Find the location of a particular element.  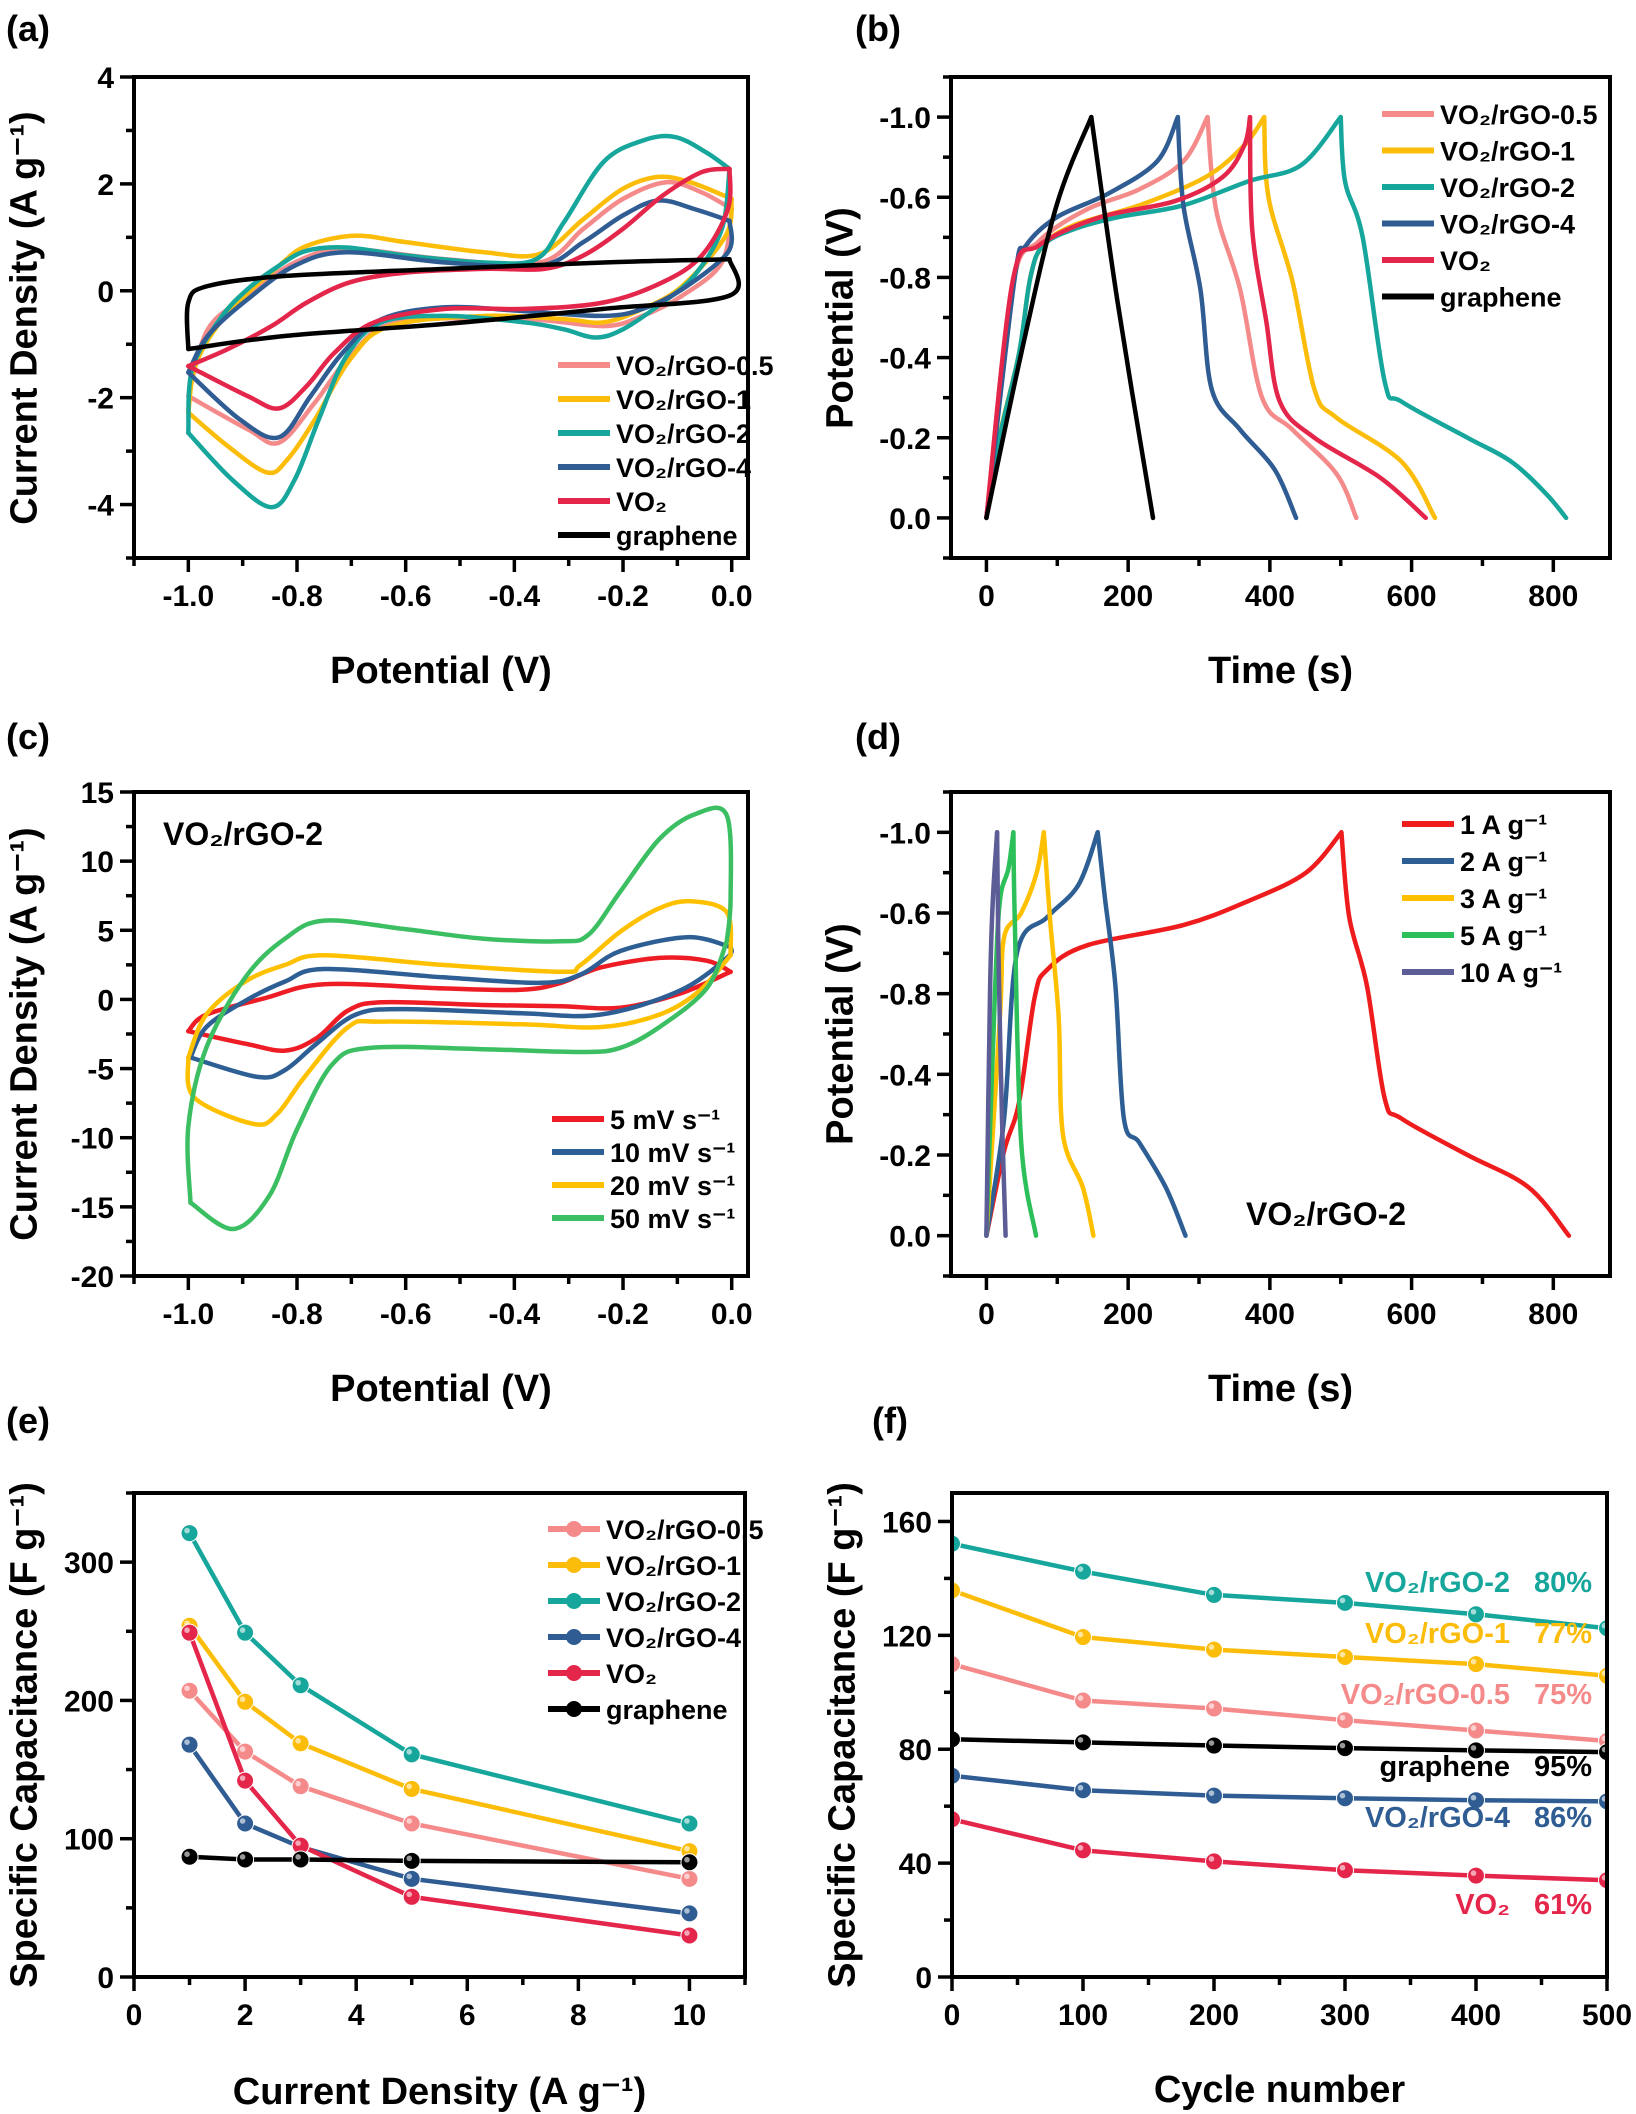

legend-item: VO₂/rGO-4 is located at coordinates (1478, 225).